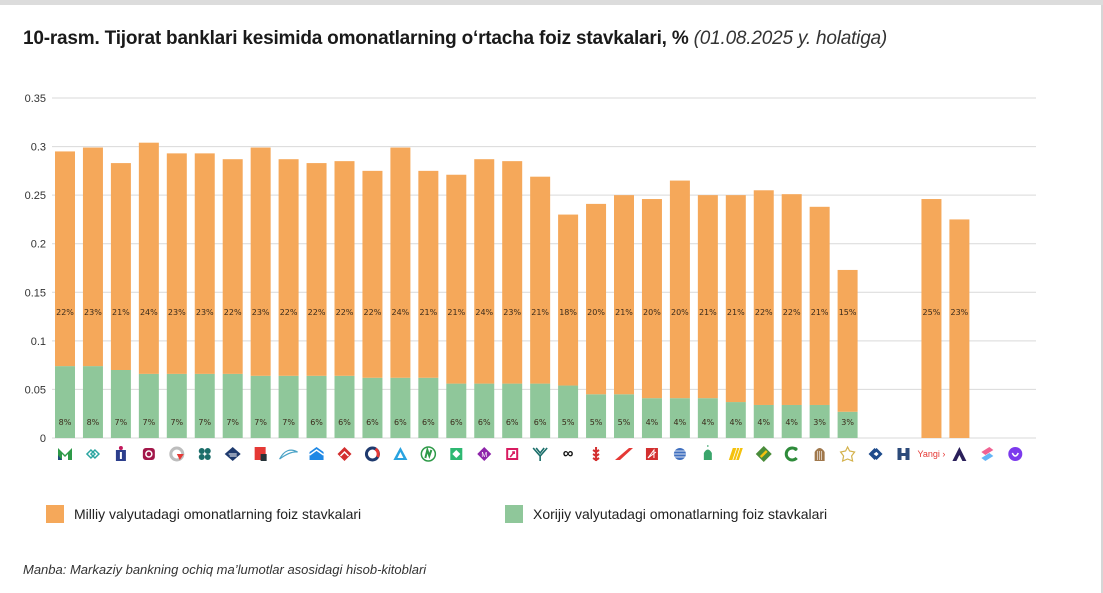  What do you see at coordinates (35, 269) in the screenshot?
I see `y-axis-ticks: 0 0.05 0.1 0.15 0.2 0.25 0.3 0.35` at bounding box center [35, 269].